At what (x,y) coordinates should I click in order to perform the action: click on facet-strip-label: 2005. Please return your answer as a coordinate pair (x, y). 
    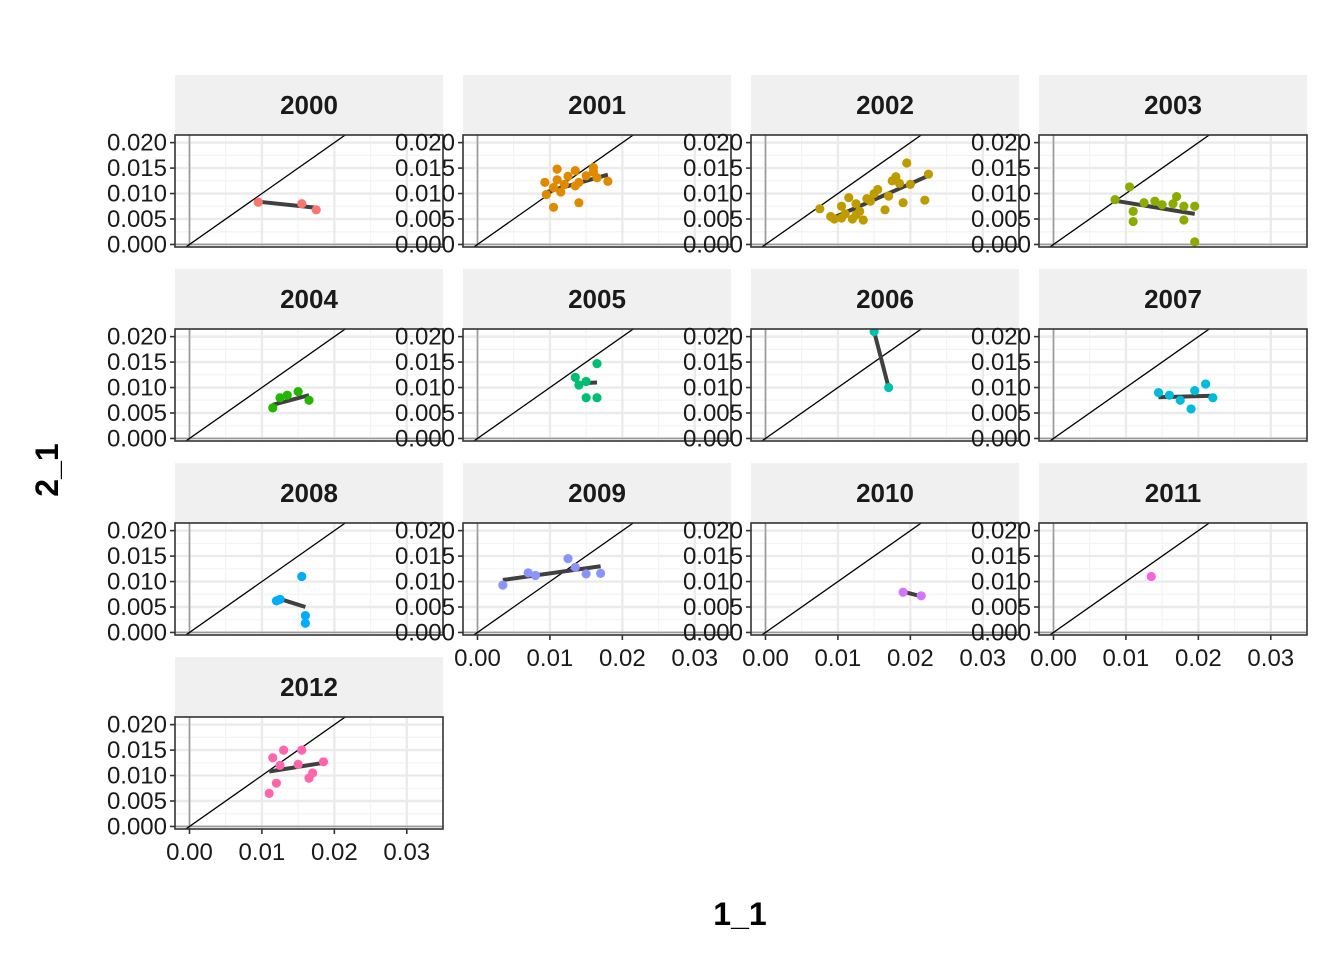
    Looking at the image, I should click on (597, 299).